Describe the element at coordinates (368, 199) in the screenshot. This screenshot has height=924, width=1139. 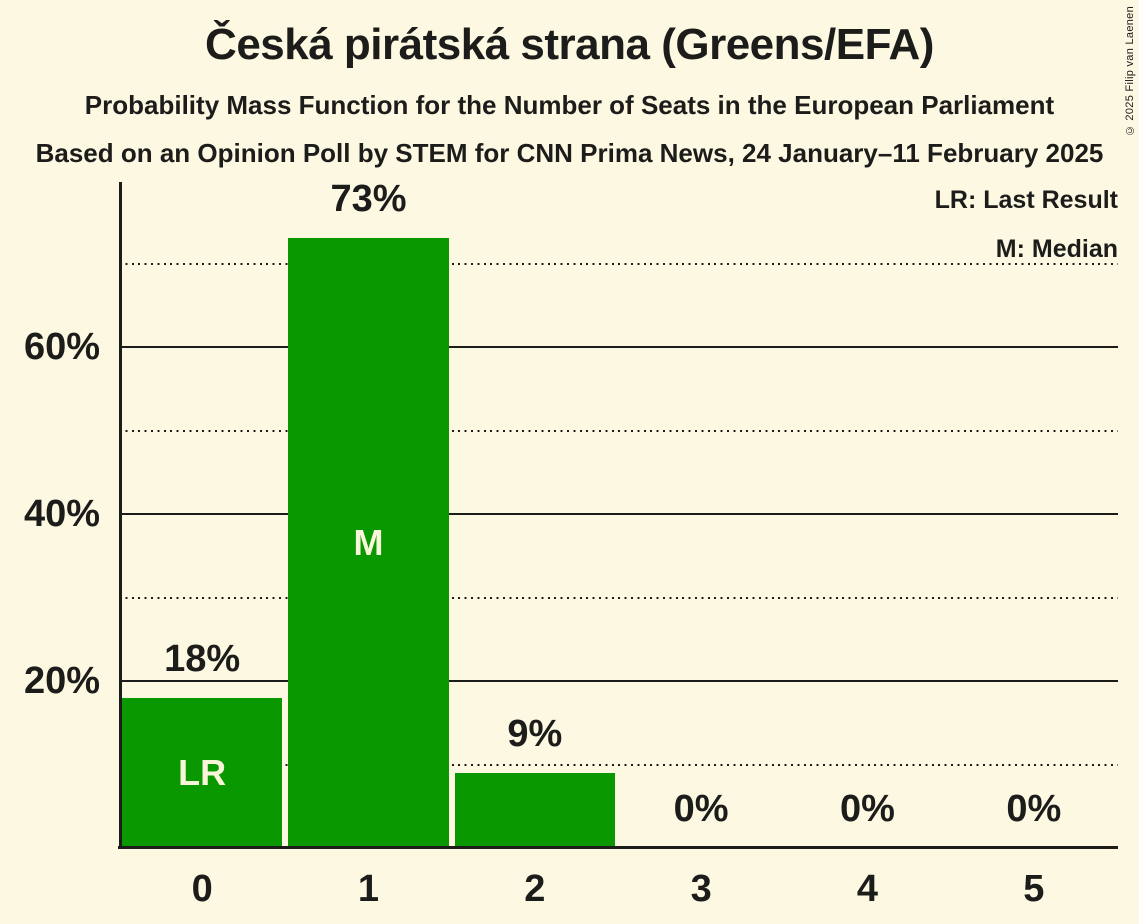
I see `bar-value-label: 73%` at that location.